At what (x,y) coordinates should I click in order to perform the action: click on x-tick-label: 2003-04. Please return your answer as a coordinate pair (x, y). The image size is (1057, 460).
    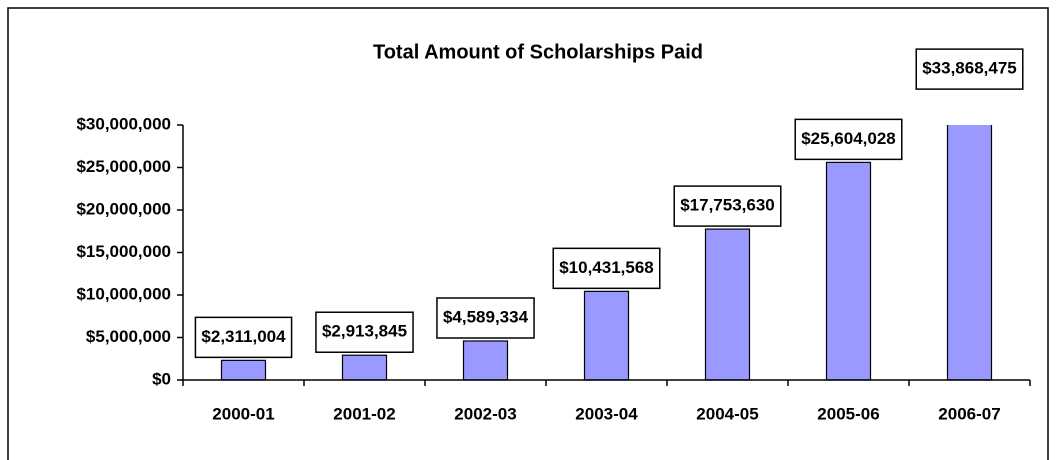
    Looking at the image, I should click on (606, 413).